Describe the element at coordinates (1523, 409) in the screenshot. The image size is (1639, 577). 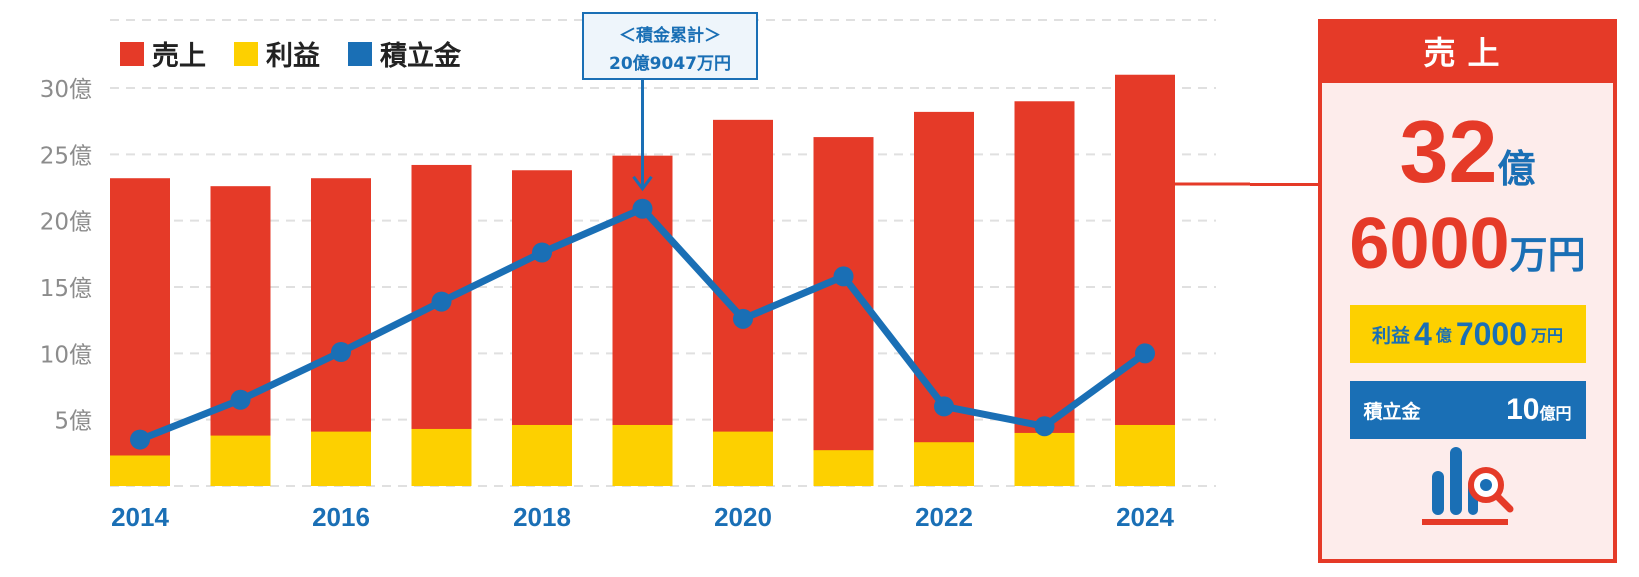
I see `fund-number: 10` at that location.